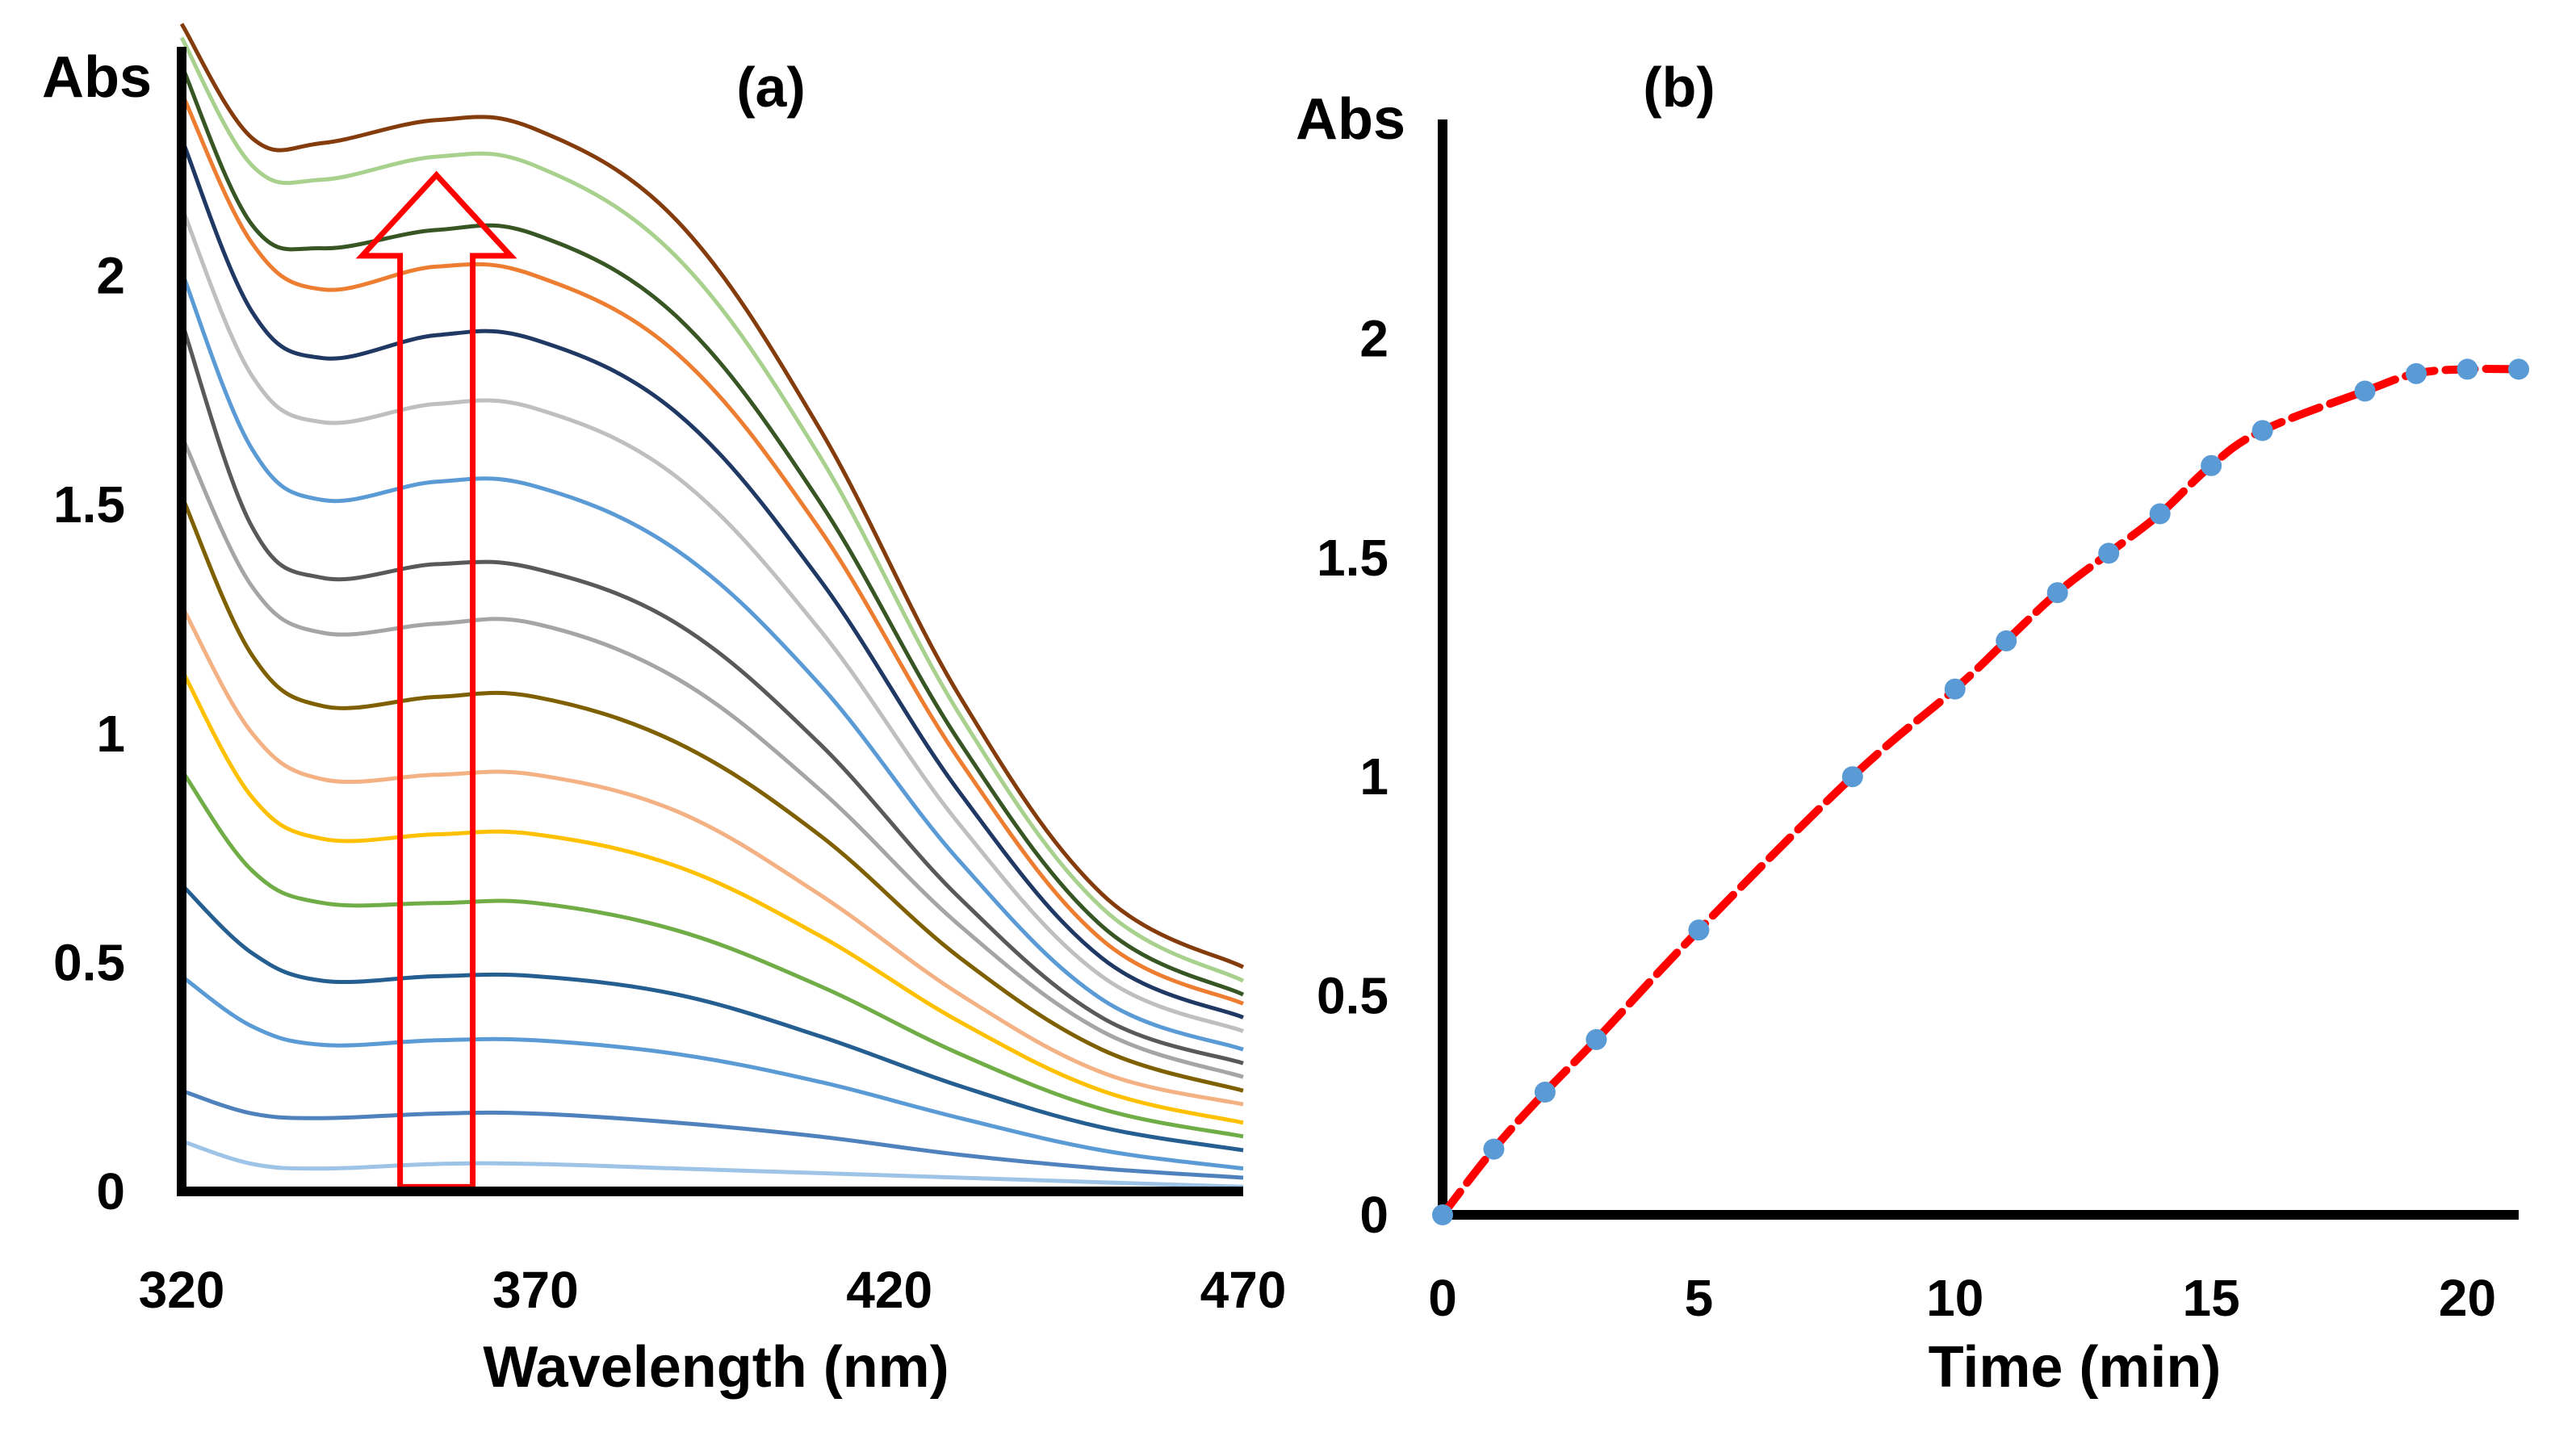 The image size is (2576, 1436). Describe the element at coordinates (716, 1367) in the screenshot. I see `panel-a-x-label: Wavelength (nm)` at that location.